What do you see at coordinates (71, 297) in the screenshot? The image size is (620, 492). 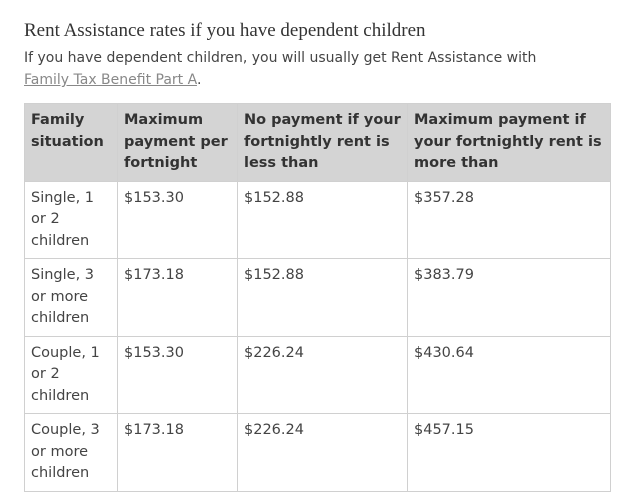 I see `table-cell: Single, 3 or more children` at bounding box center [71, 297].